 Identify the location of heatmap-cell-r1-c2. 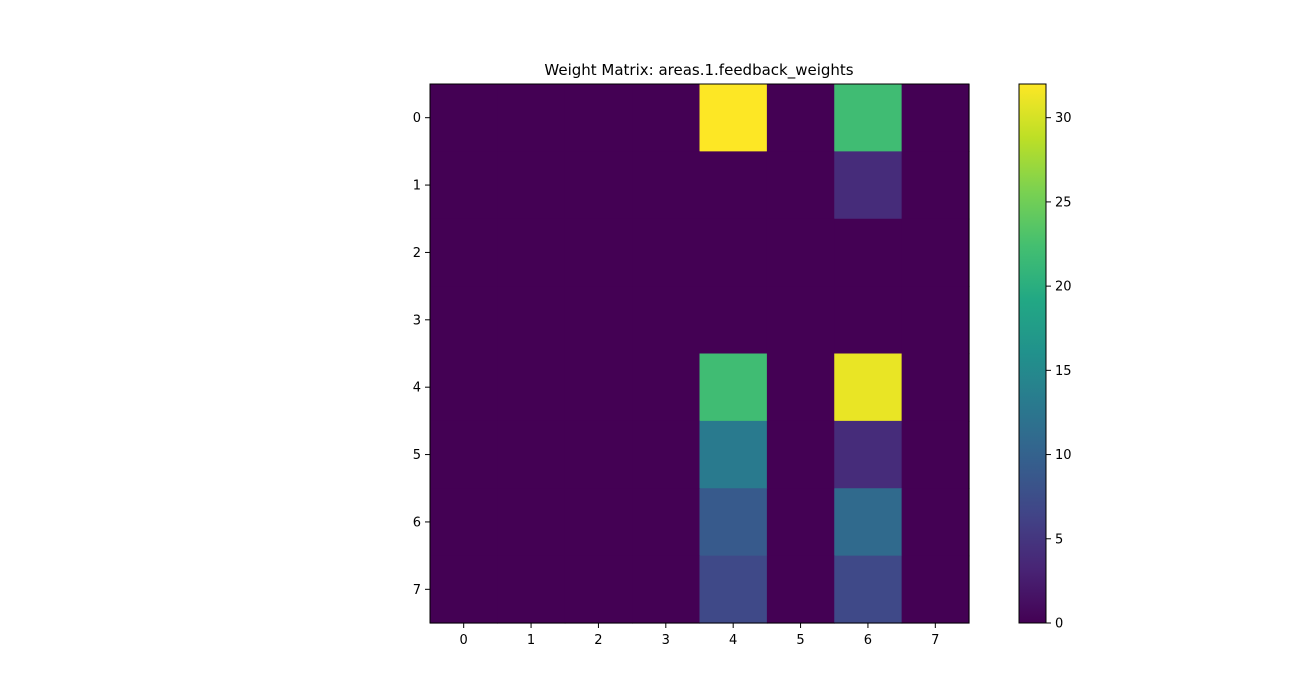
(598, 185).